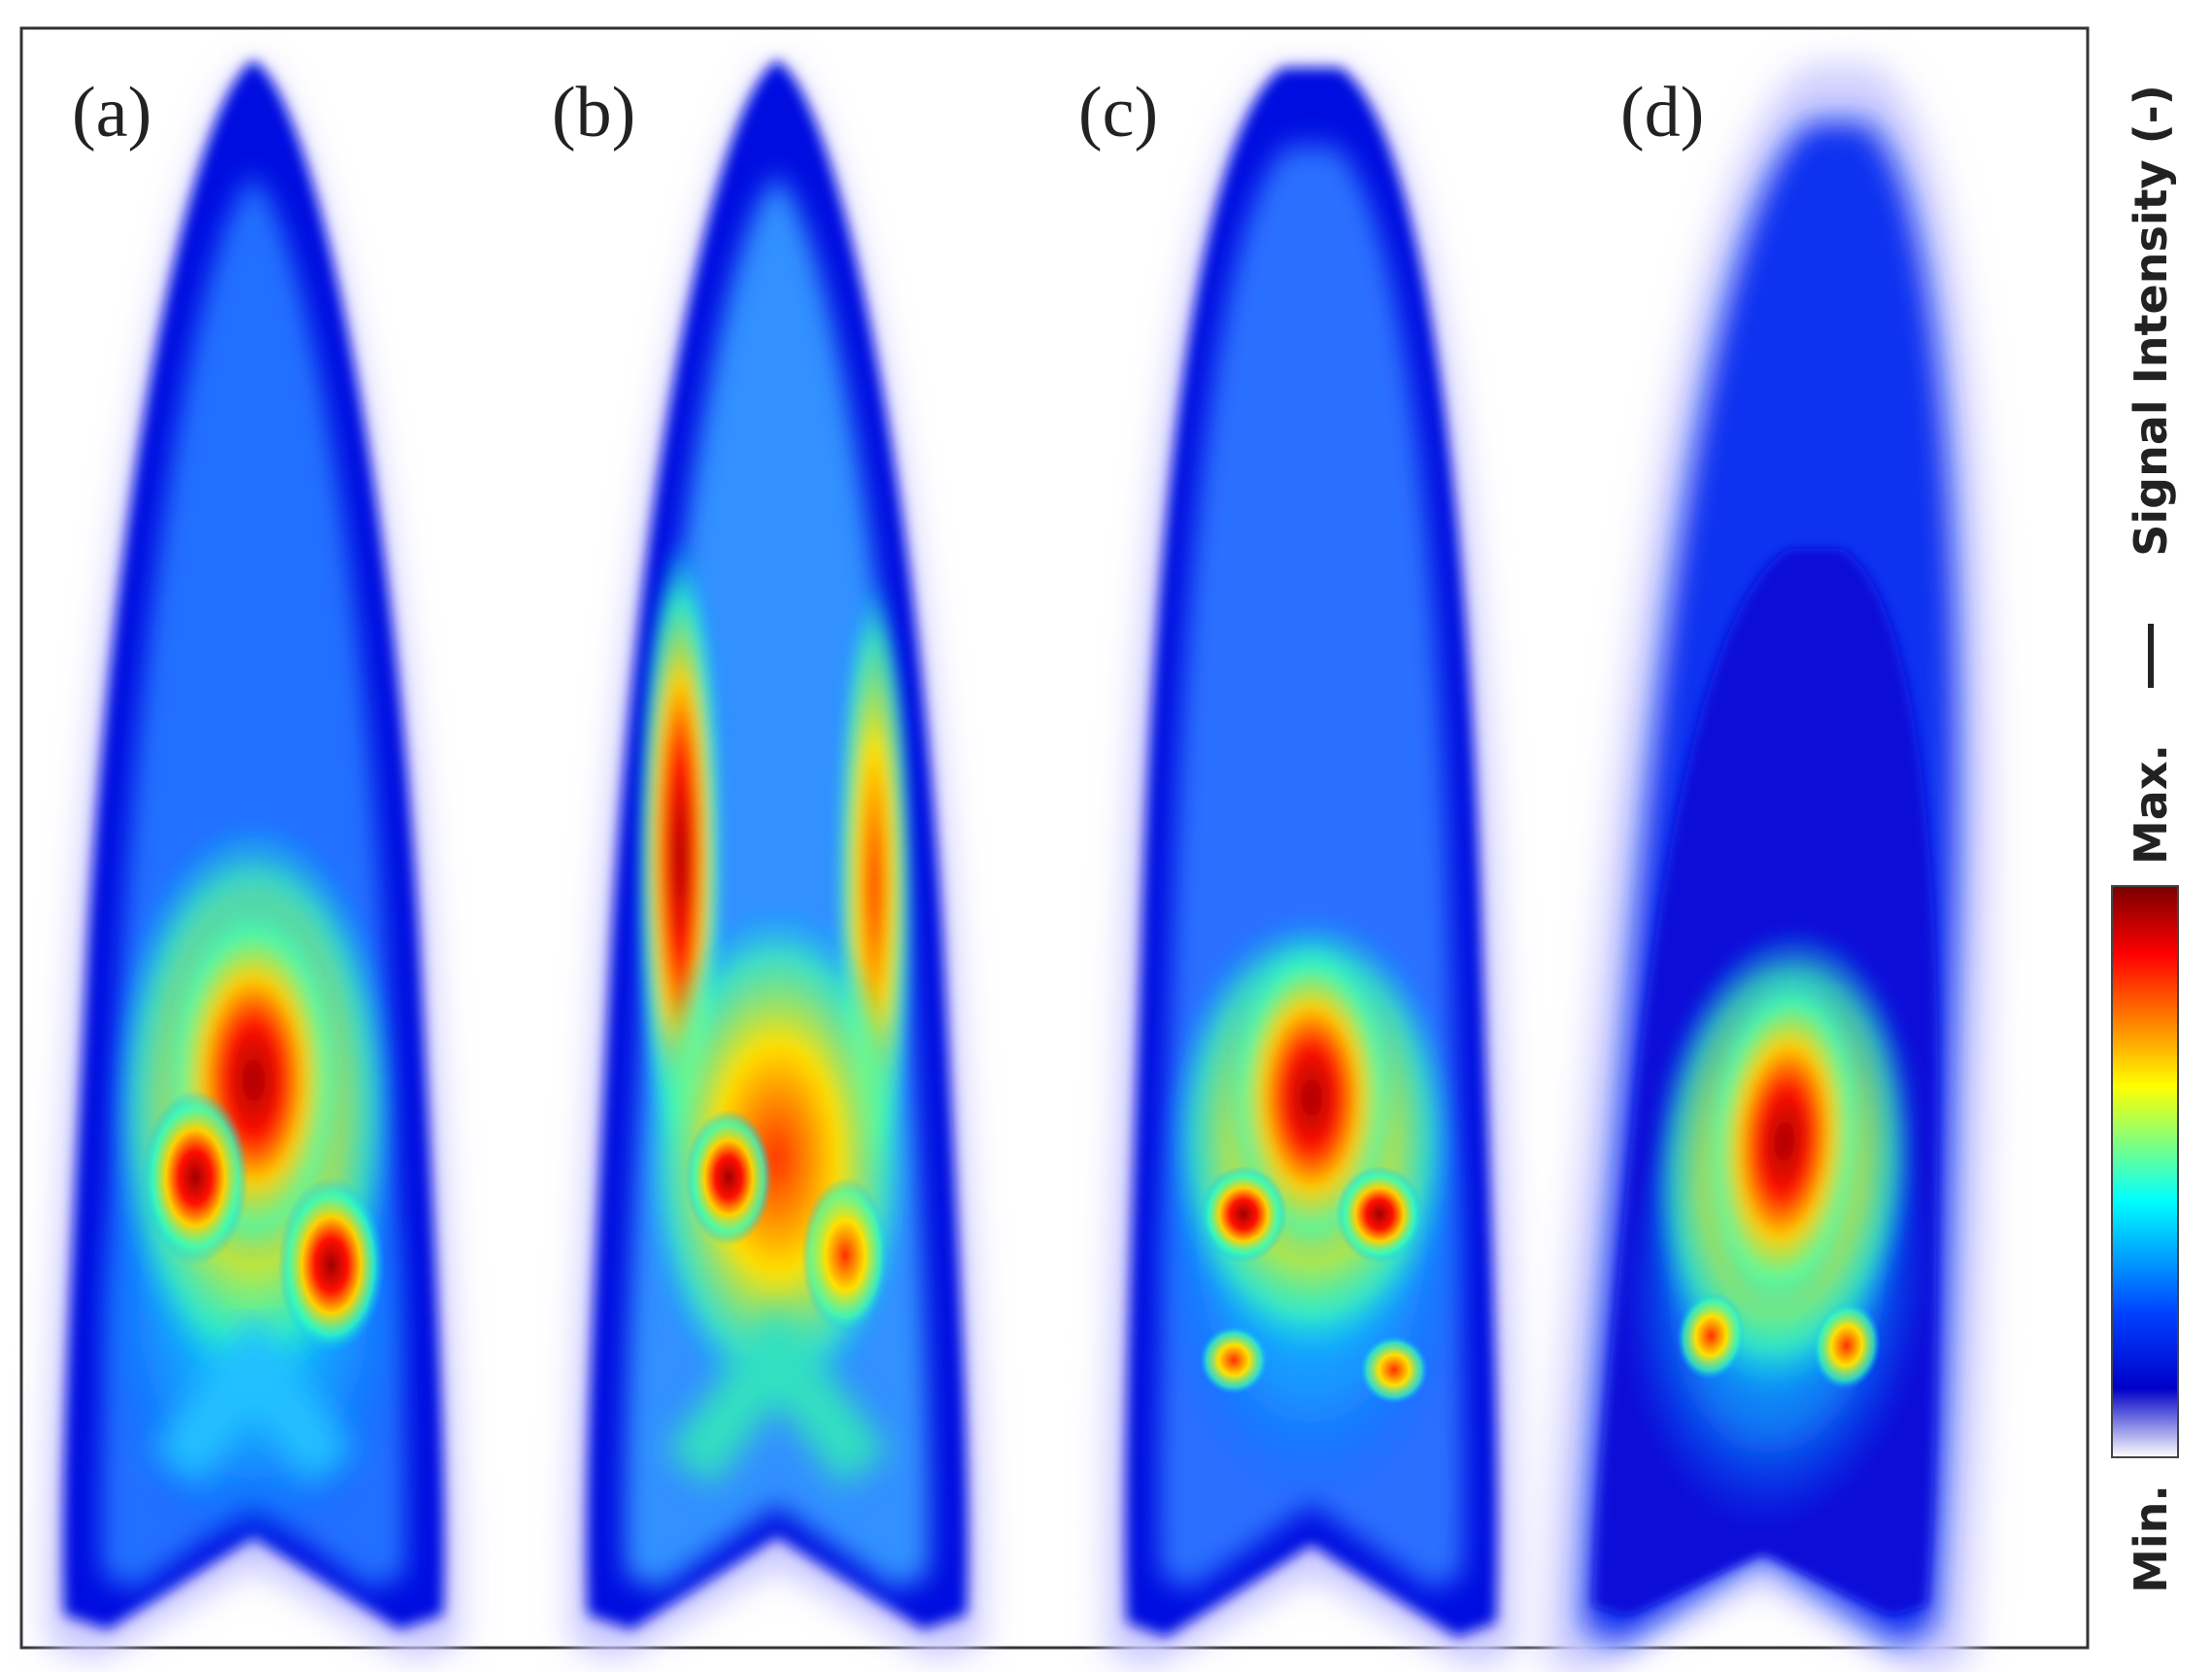 Image resolution: width=2212 pixels, height=1672 pixels. Describe the element at coordinates (2151, 320) in the screenshot. I see `colorbar-title: Signal Intensity (-)` at that location.